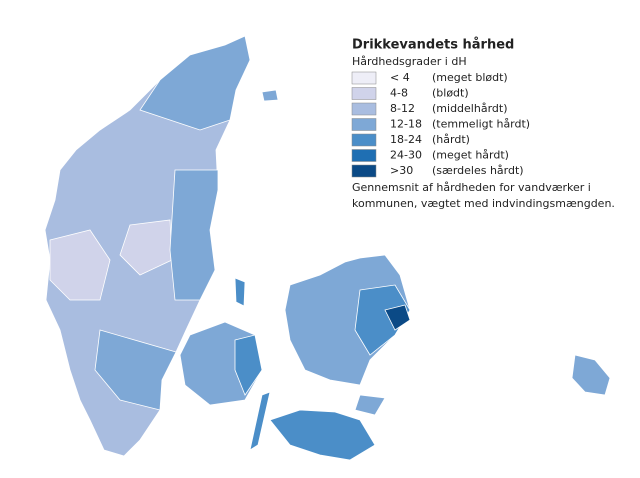 The image size is (640, 478). What do you see at coordinates (270, 95) in the screenshot?
I see `laeso` at bounding box center [270, 95].